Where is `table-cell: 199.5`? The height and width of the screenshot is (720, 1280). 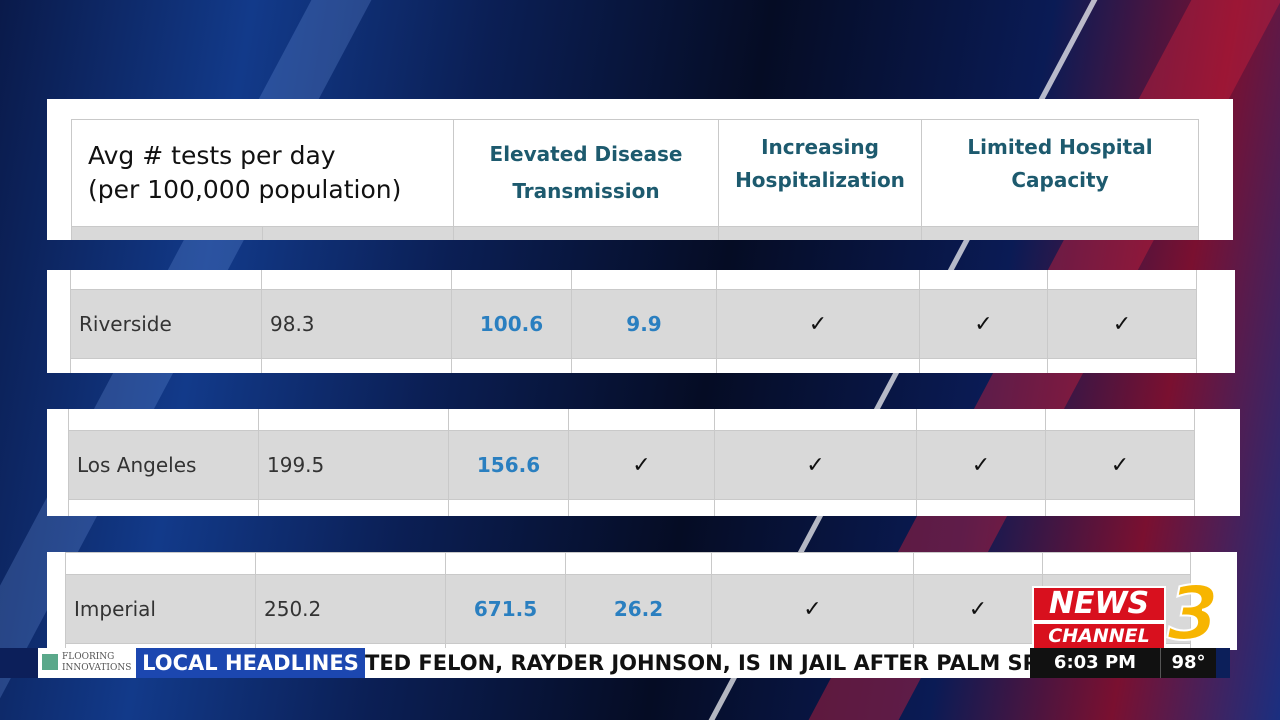
table-cell: 199.5 is located at coordinates (353, 465).